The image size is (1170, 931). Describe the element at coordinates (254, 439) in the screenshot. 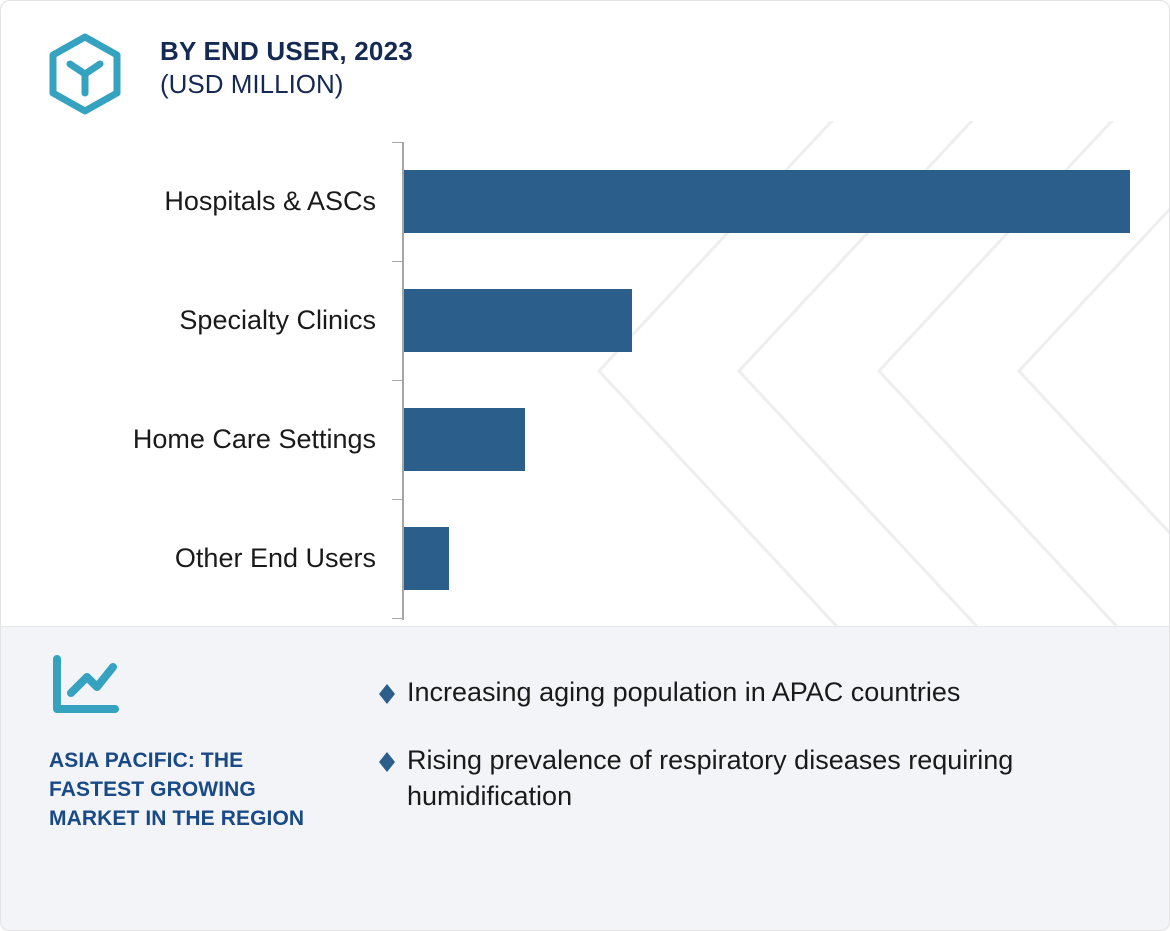

I see `category-label: Home Care Settings` at that location.